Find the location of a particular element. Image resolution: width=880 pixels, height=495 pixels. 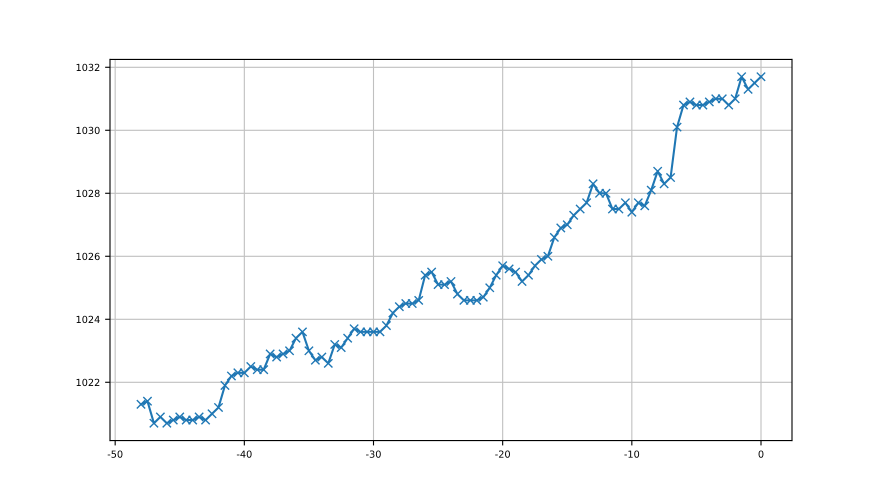

x-tick-label: -30 is located at coordinates (373, 454).